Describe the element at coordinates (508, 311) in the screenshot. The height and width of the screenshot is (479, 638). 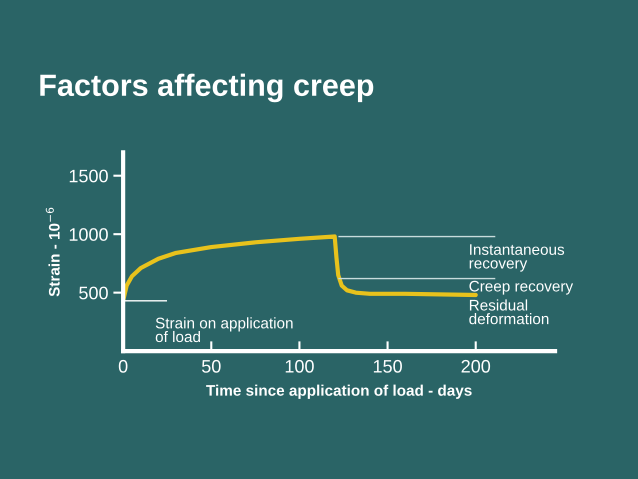
I see `annotation: Residual deformation` at that location.